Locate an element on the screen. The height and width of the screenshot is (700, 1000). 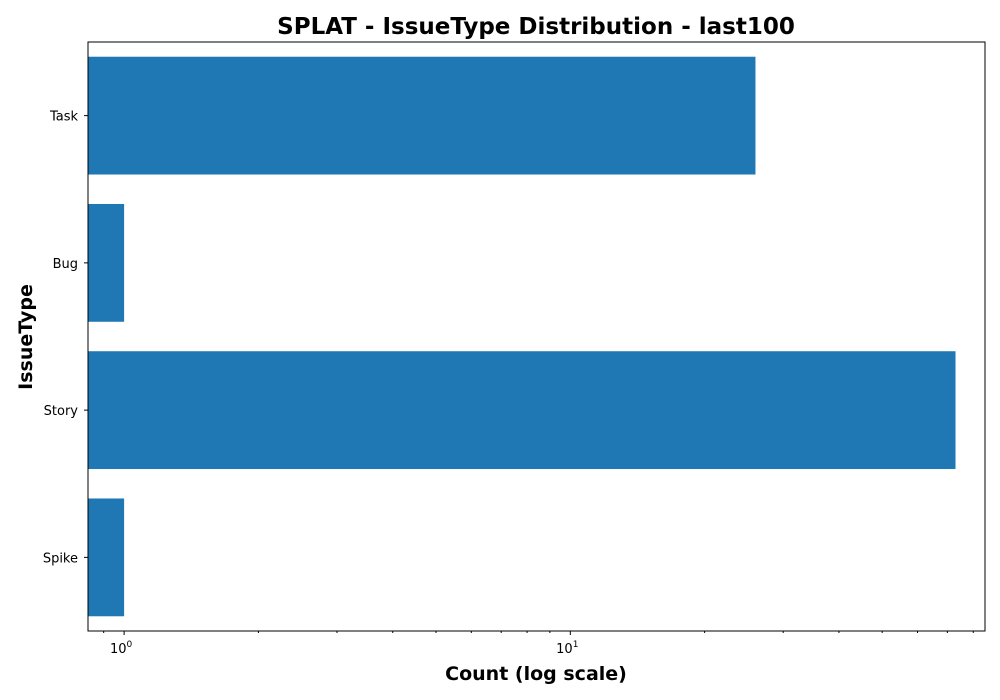
bar-bug is located at coordinates (106, 262).